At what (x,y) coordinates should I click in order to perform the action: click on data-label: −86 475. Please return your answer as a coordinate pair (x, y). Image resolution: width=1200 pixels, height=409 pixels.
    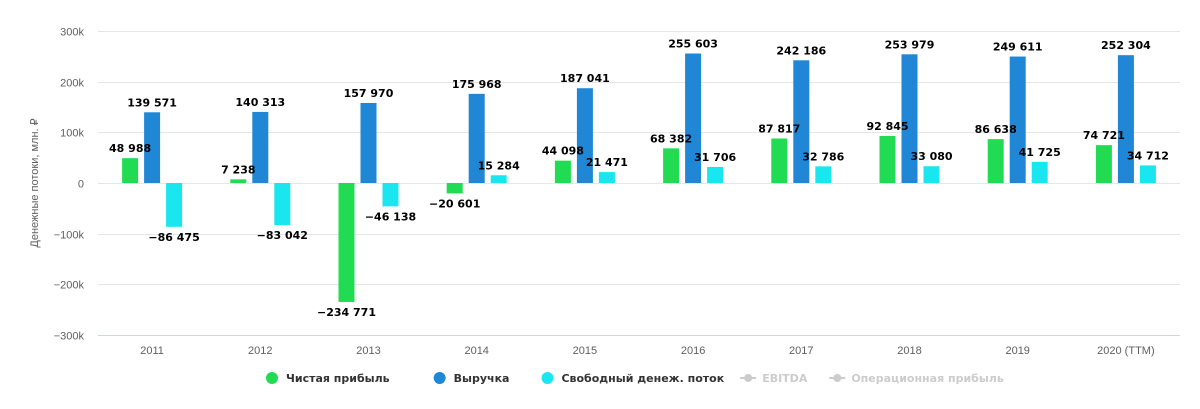
    Looking at the image, I should click on (173, 237).